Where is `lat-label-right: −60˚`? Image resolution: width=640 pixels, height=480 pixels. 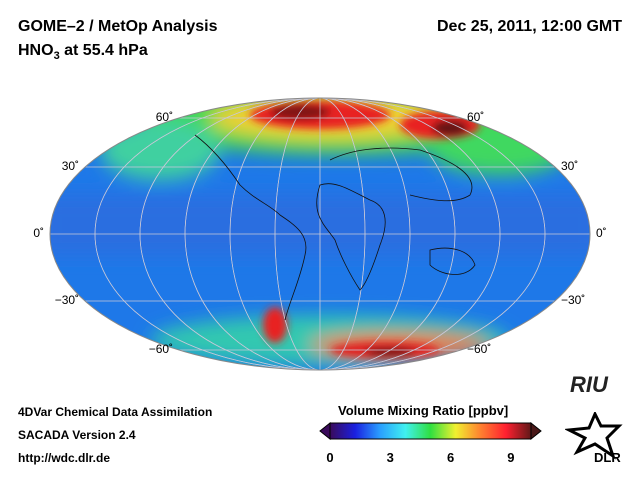 lat-label-right: −60˚ is located at coordinates (479, 349).